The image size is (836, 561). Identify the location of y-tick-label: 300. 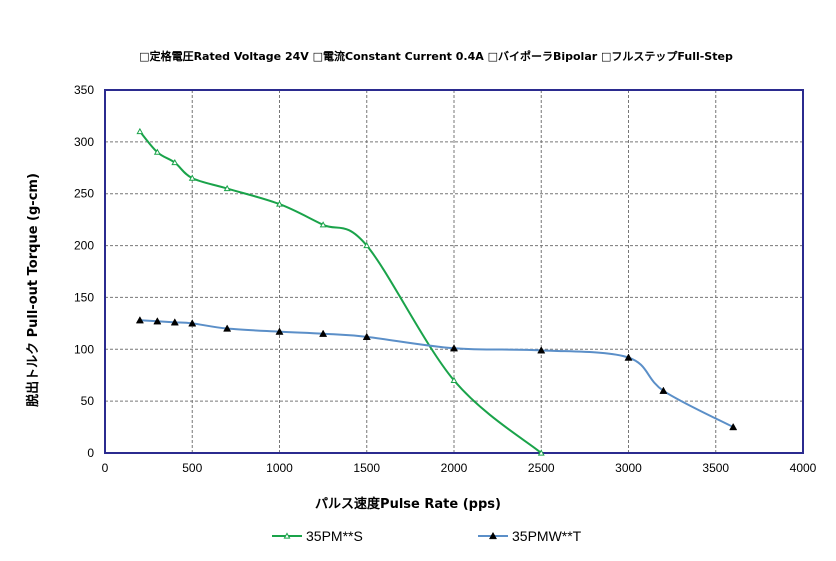
(84, 142).